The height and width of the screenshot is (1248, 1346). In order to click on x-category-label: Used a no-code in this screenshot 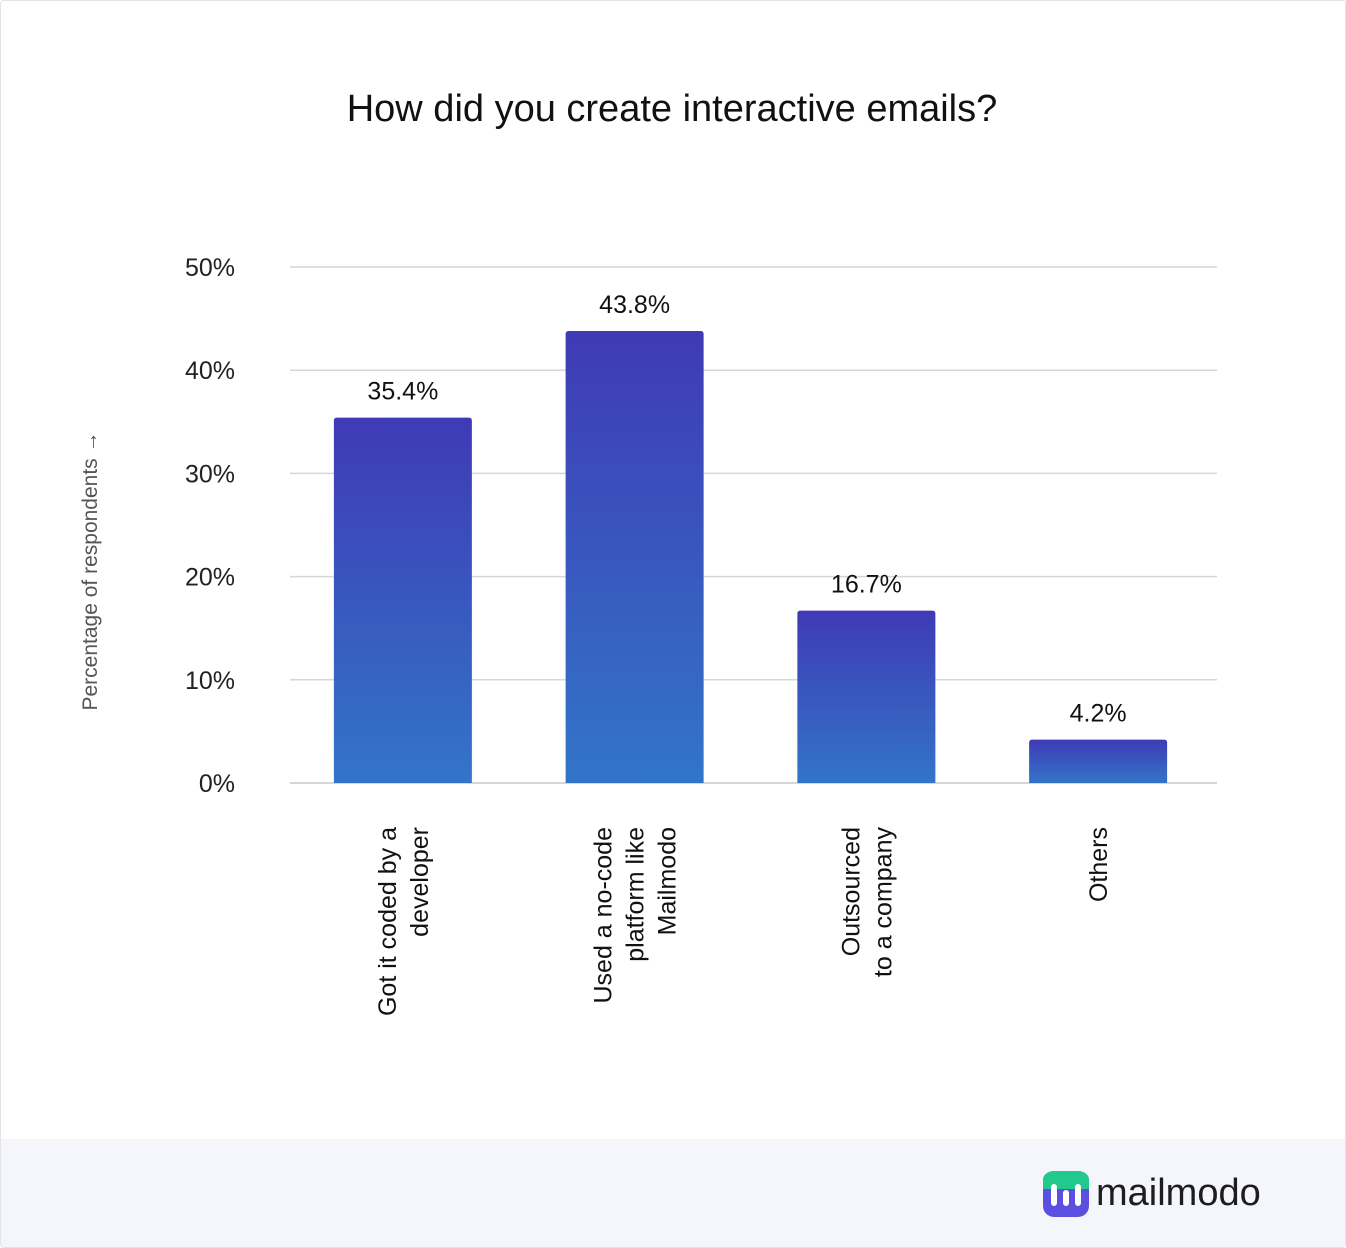, I will do `click(604, 915)`.